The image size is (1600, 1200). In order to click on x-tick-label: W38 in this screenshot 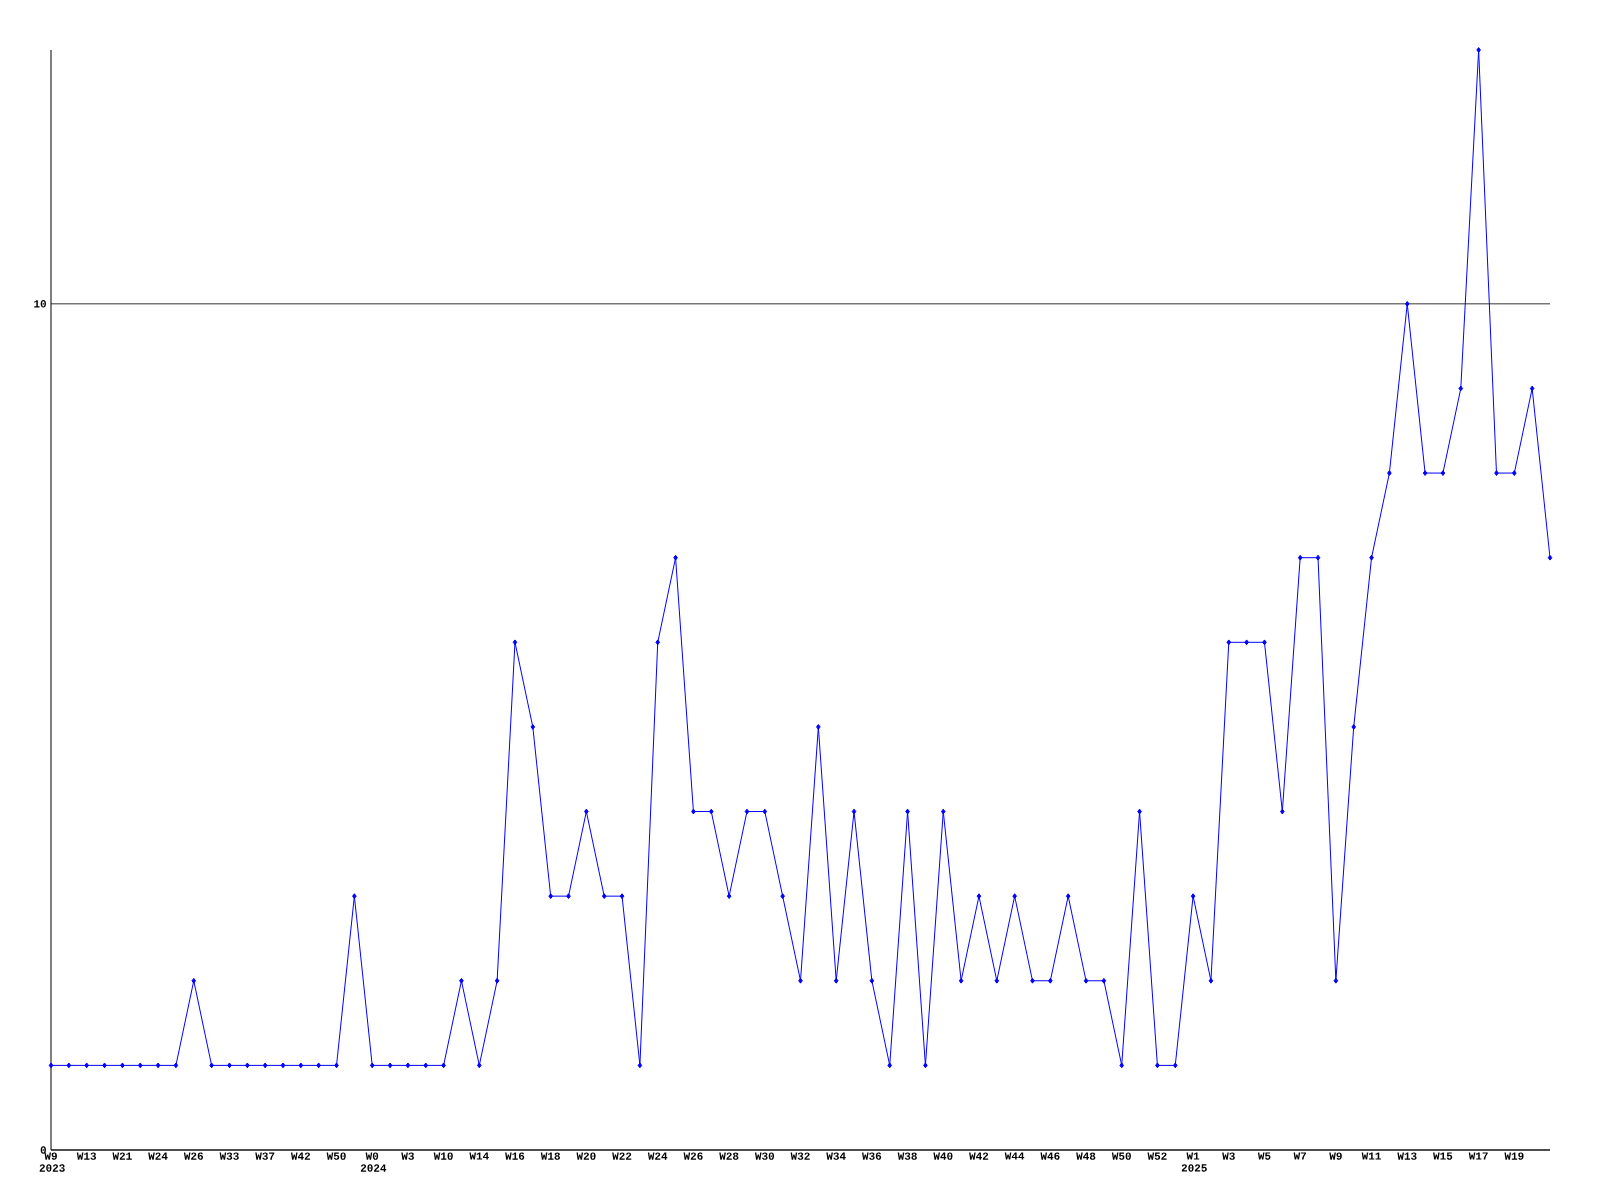, I will do `click(907, 1156)`.